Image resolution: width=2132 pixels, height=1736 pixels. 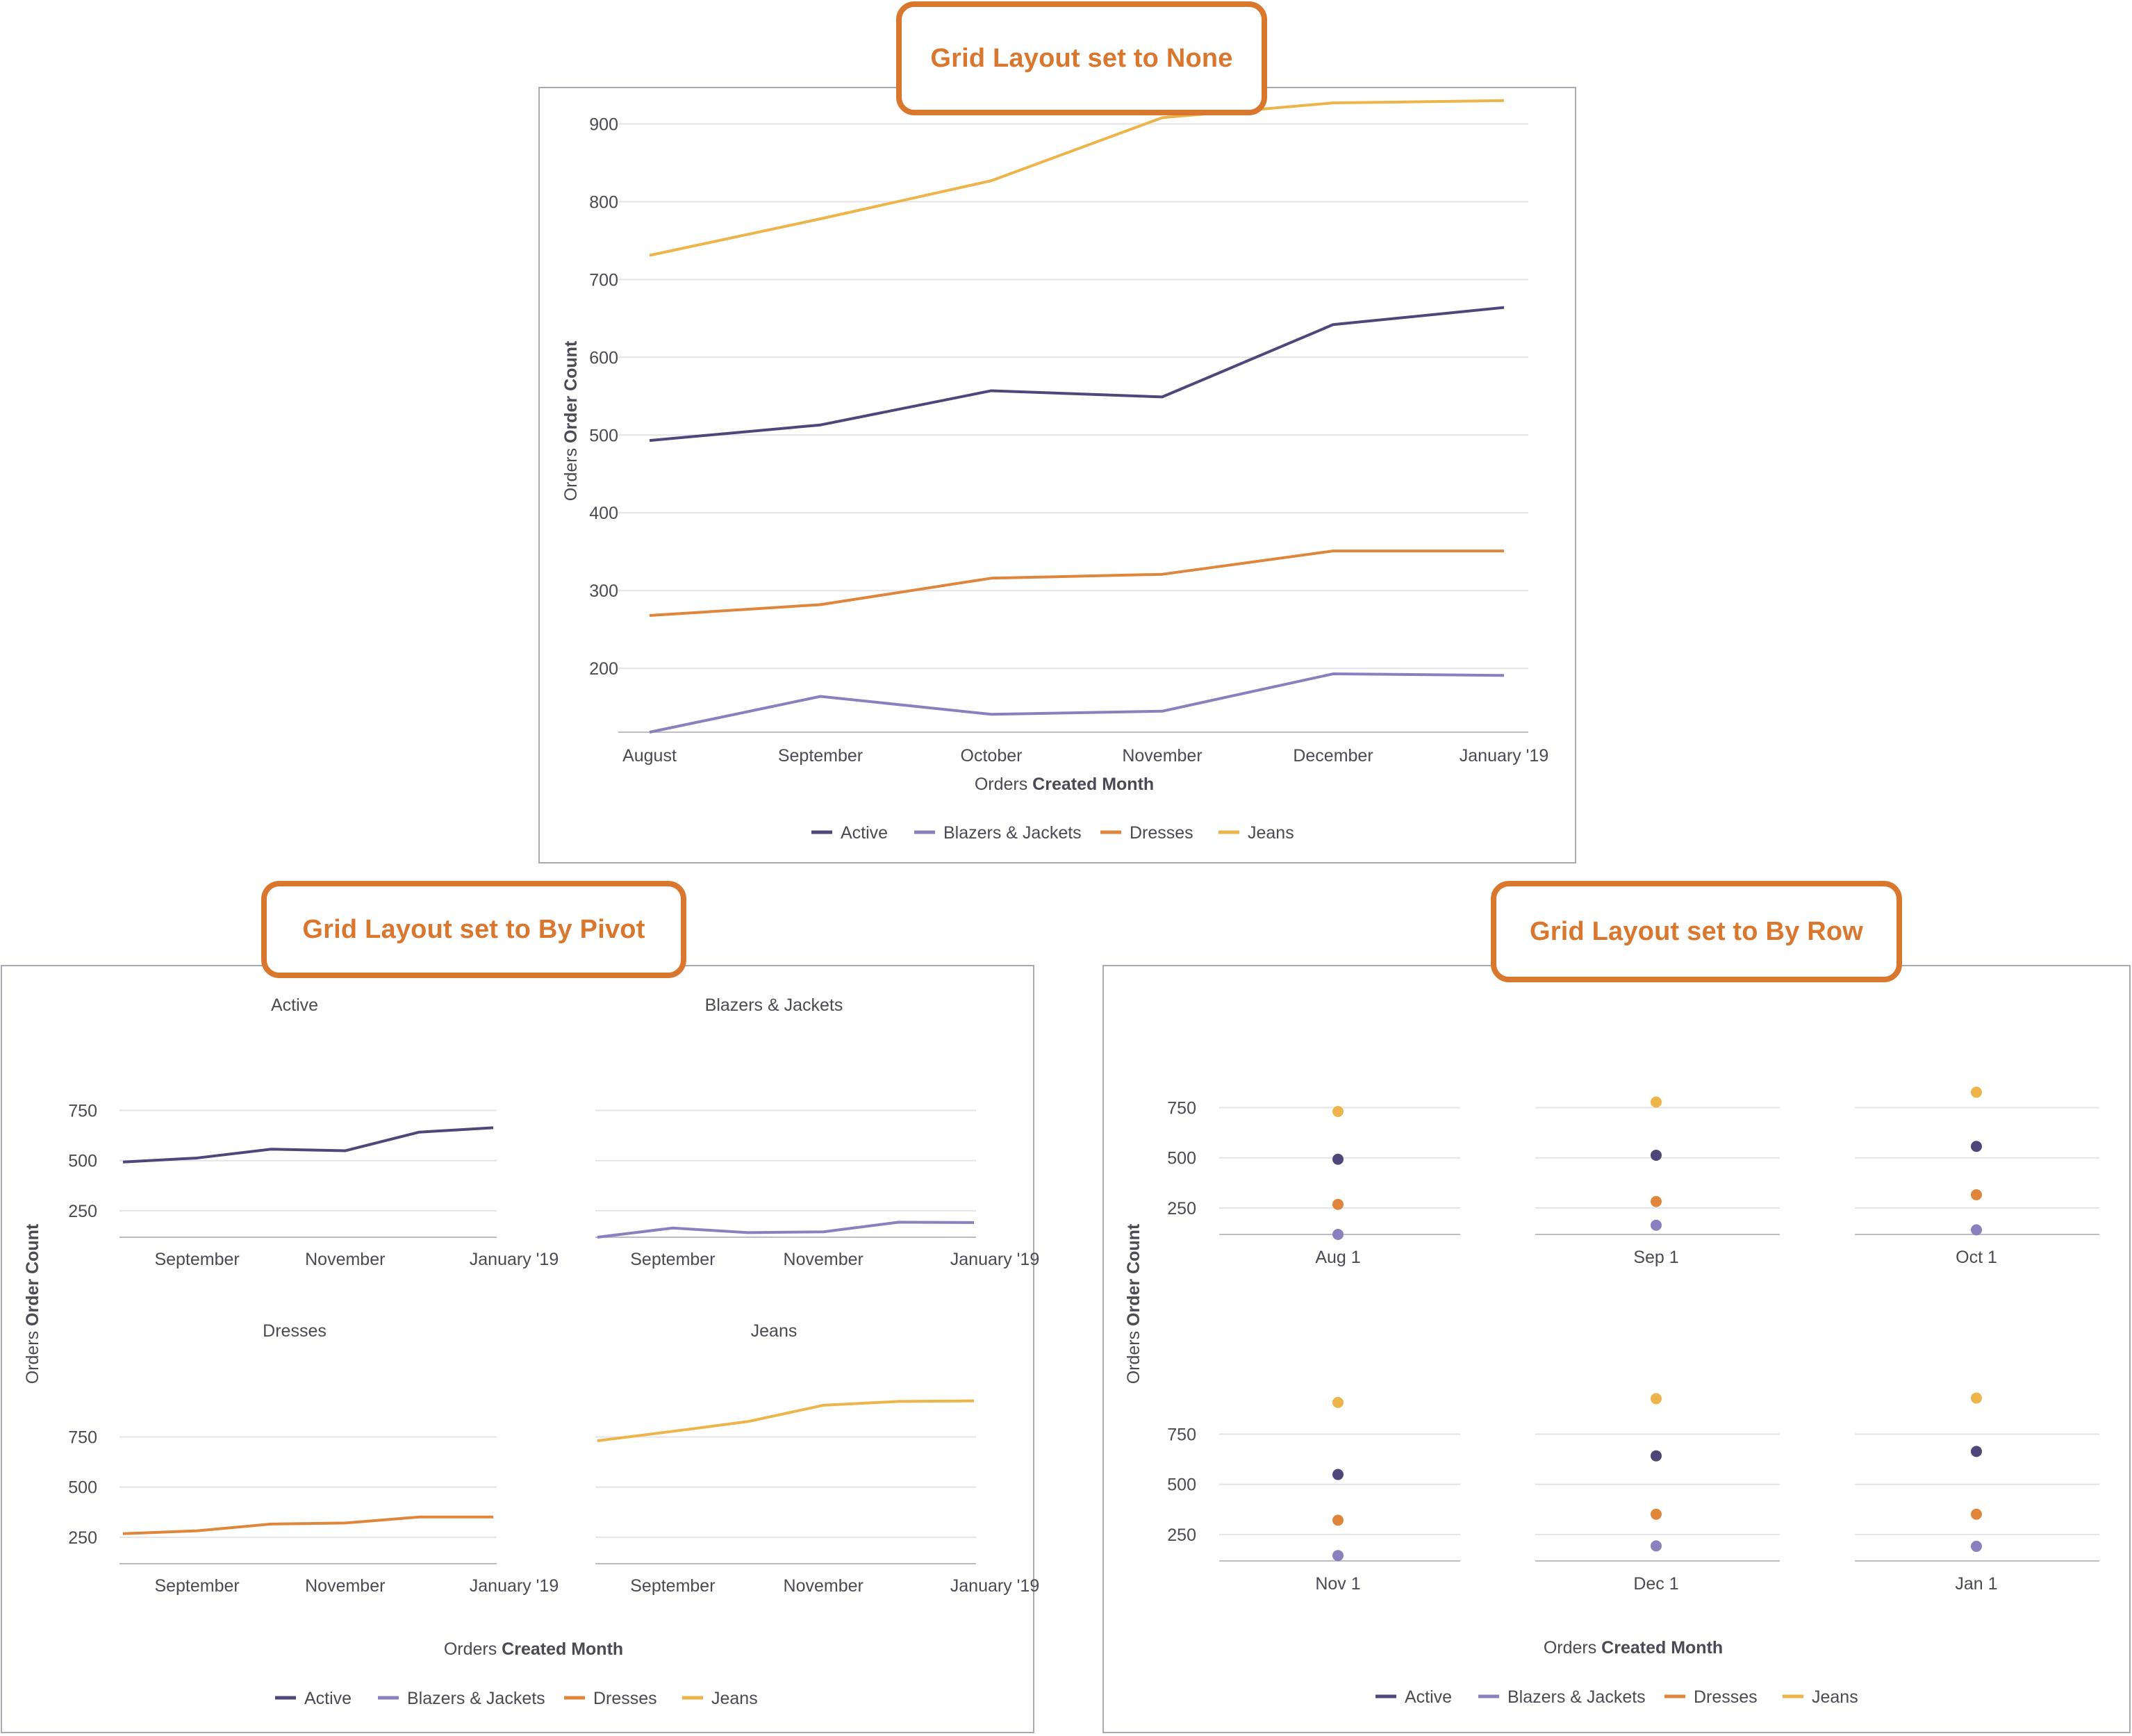 What do you see at coordinates (473, 929) in the screenshot?
I see `callout-grid-by-pivot: Grid Layout set to By Pivot` at bounding box center [473, 929].